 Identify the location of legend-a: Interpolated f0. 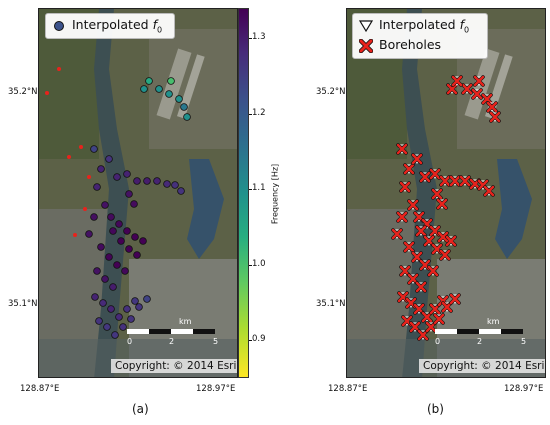
(110, 26).